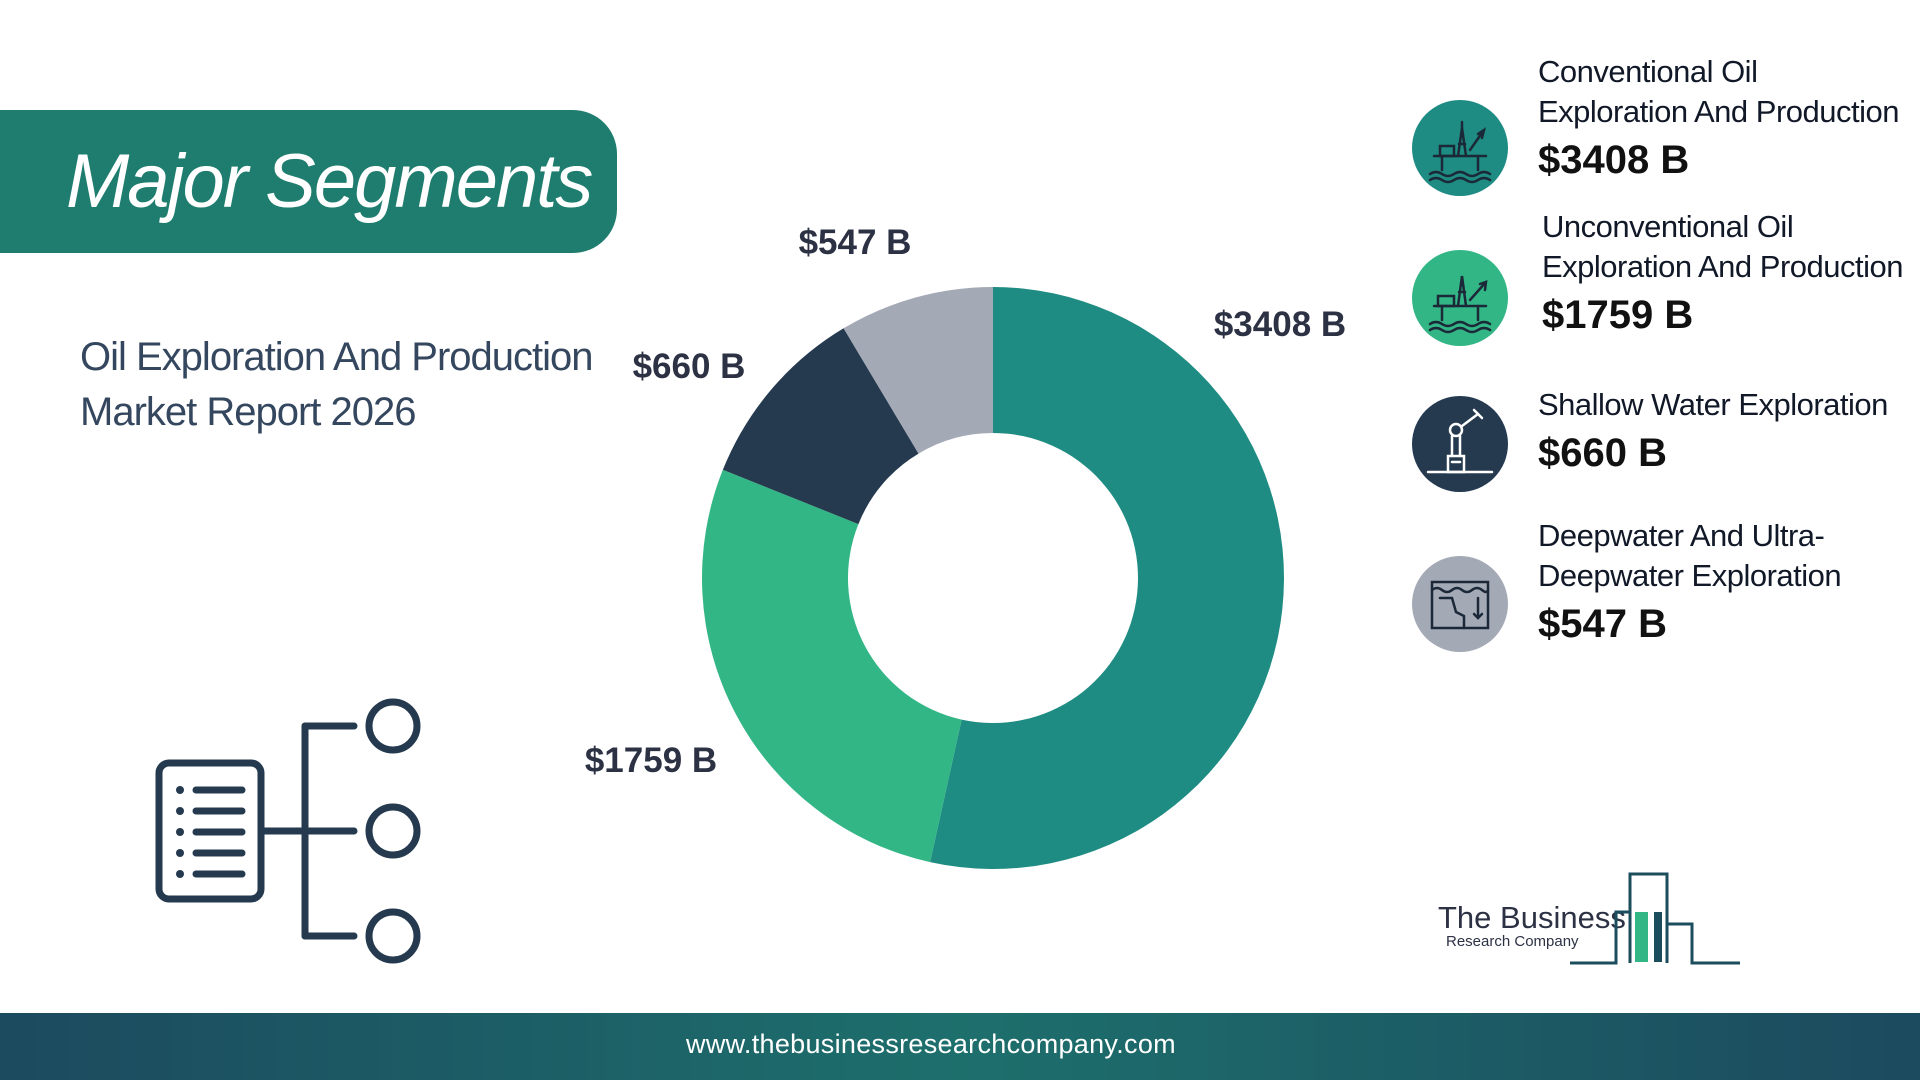 Image resolution: width=1920 pixels, height=1080 pixels. What do you see at coordinates (1713, 404) in the screenshot?
I see `legend-label-line1: Shallow Water Exploration` at bounding box center [1713, 404].